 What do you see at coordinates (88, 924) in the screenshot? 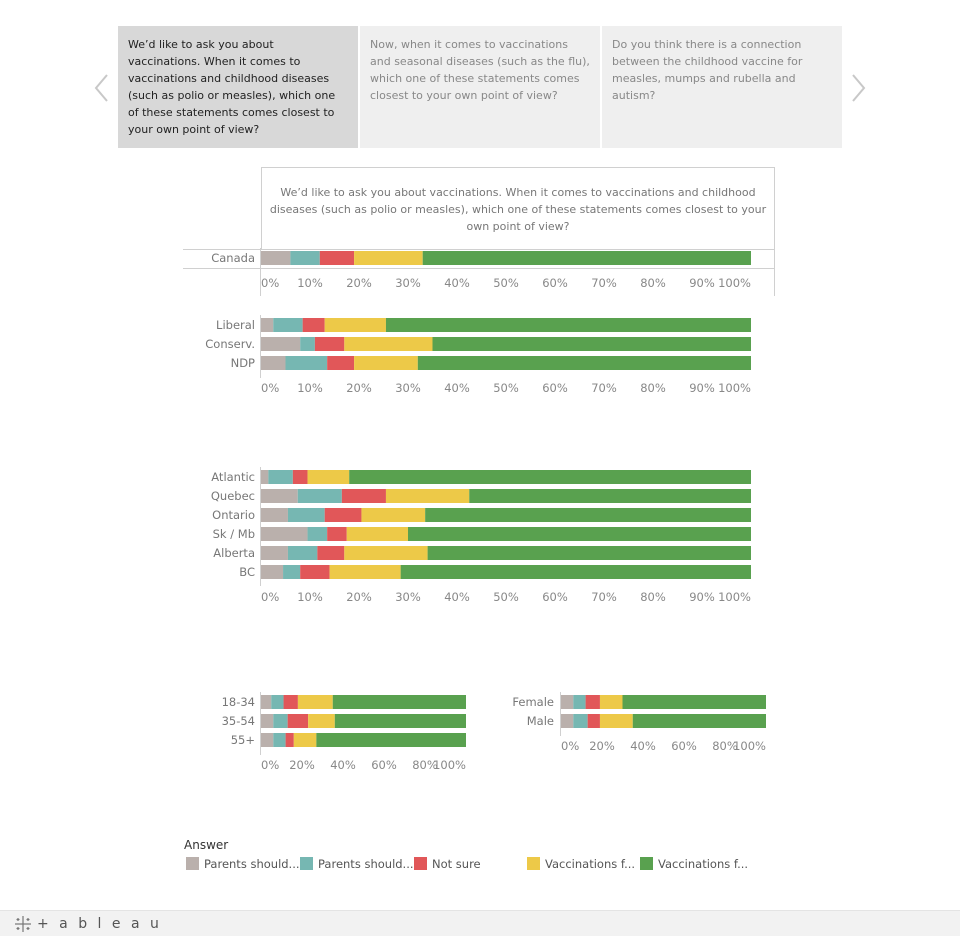
I see `tableau-logo: + a b l e a u` at bounding box center [88, 924].